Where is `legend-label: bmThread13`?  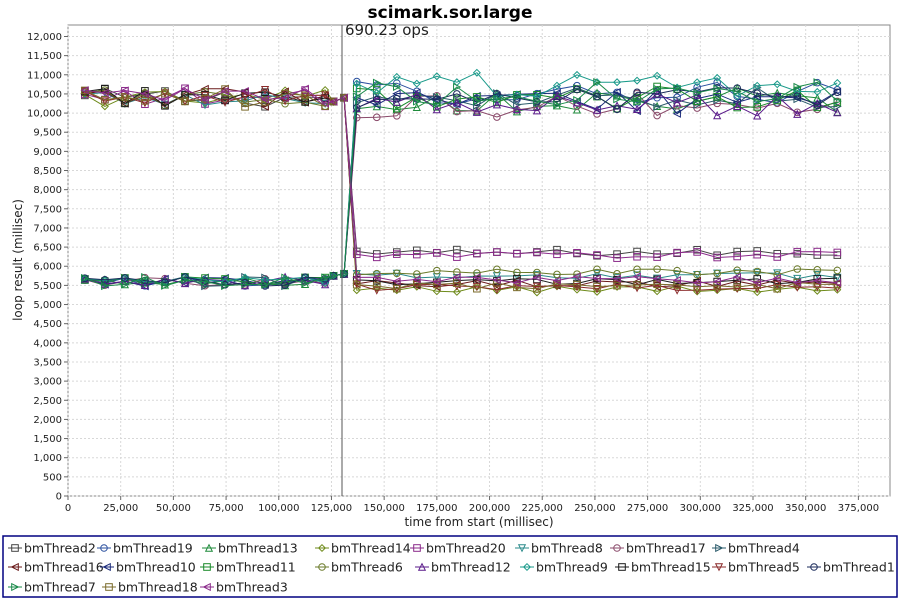 legend-label: bmThread13 is located at coordinates (258, 548).